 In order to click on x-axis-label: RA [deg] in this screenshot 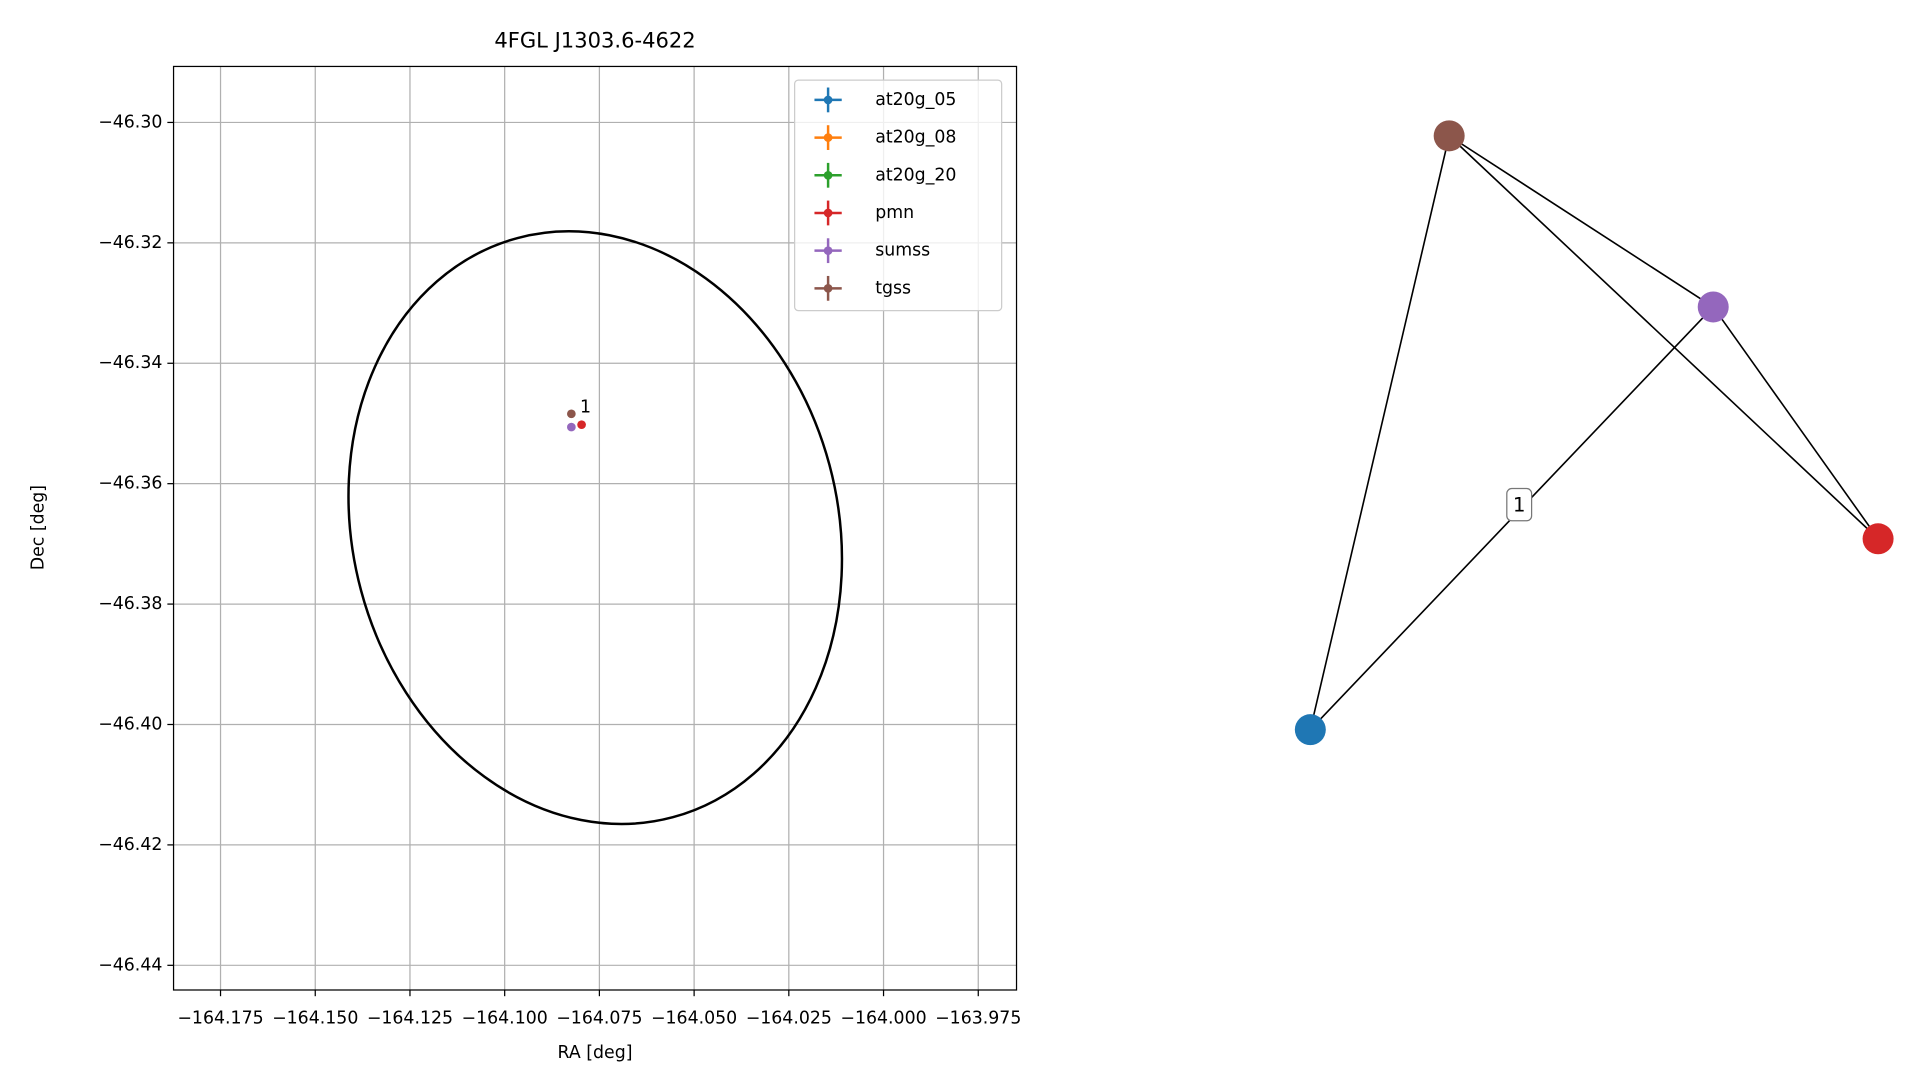, I will do `click(595, 1053)`.